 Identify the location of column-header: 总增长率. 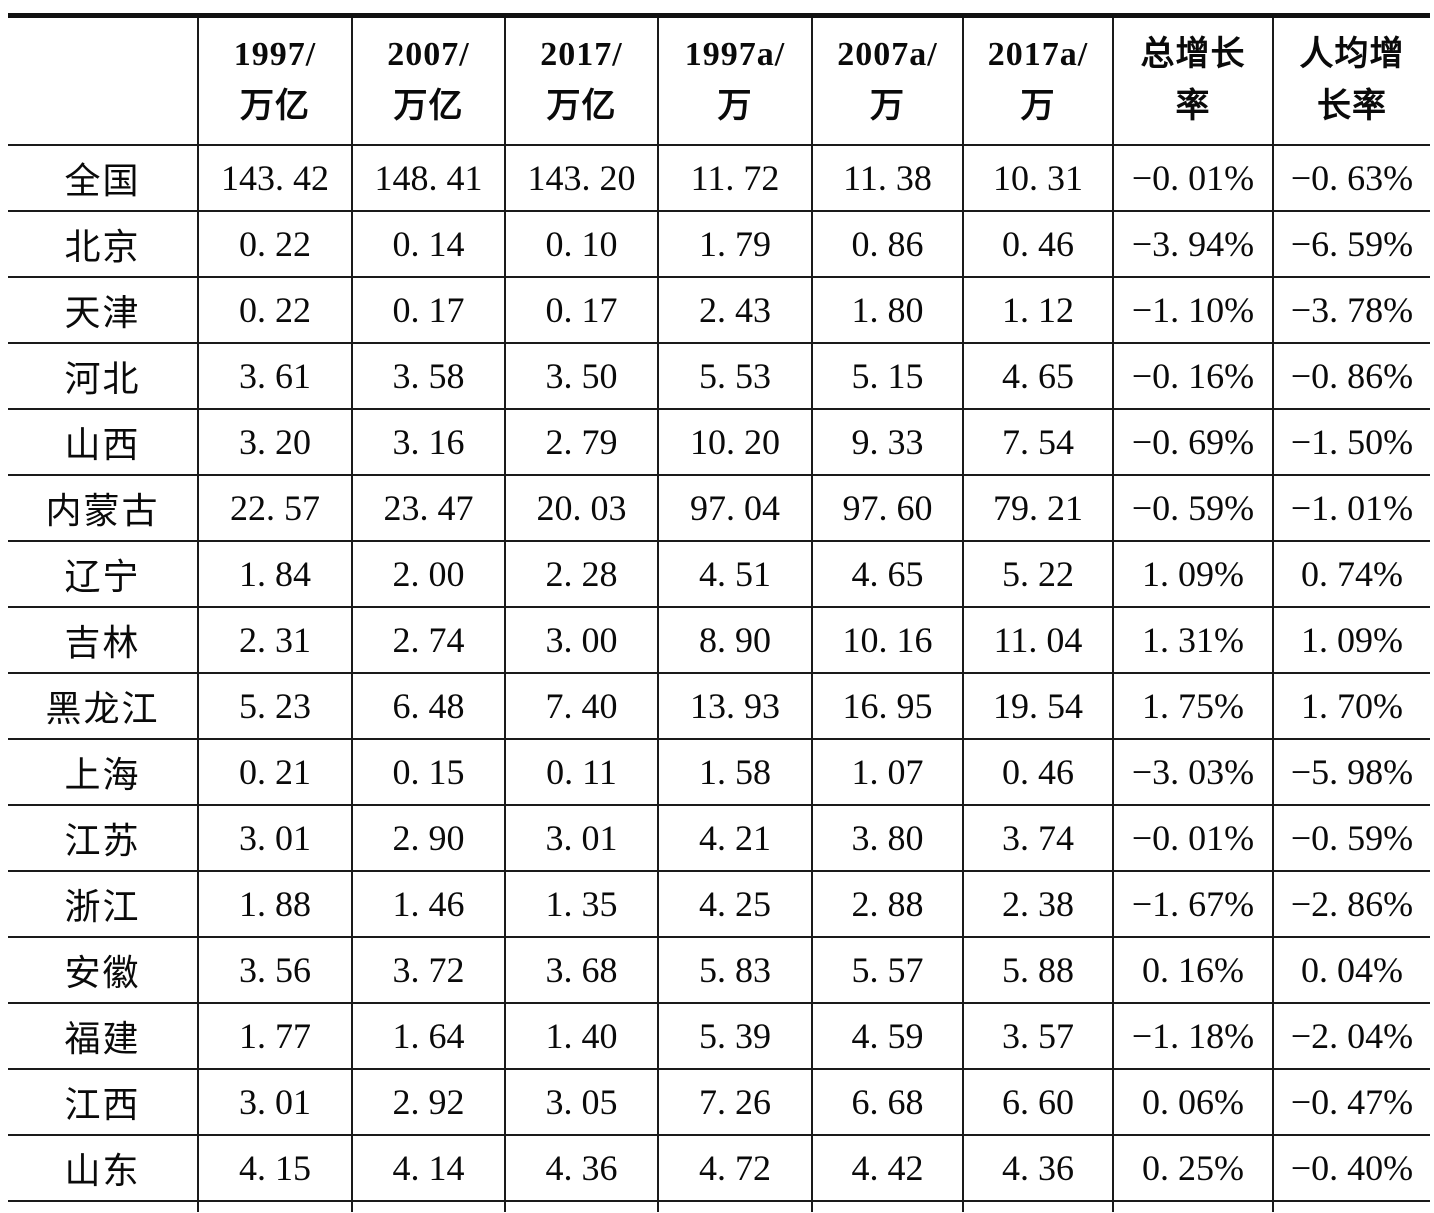
(1193, 80).